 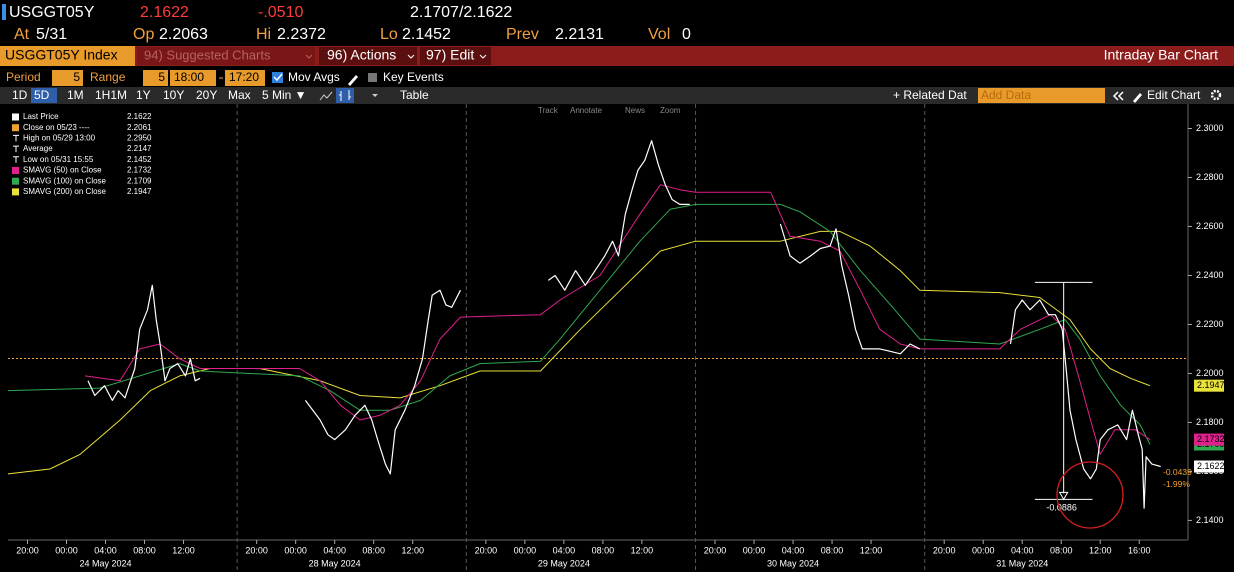 What do you see at coordinates (143, 95) in the screenshot?
I see `timeframe-button: 1Y` at bounding box center [143, 95].